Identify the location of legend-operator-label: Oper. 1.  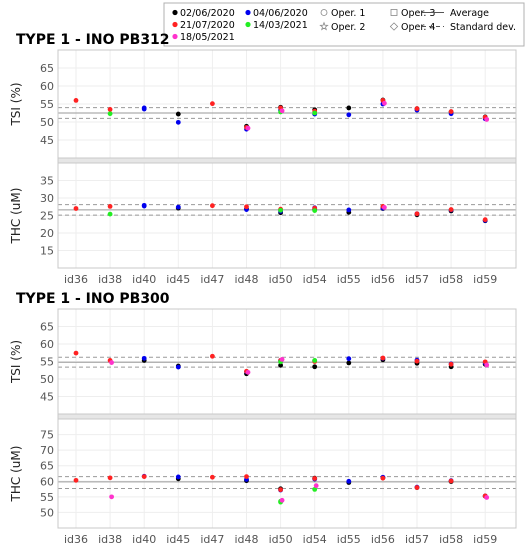
(348, 13).